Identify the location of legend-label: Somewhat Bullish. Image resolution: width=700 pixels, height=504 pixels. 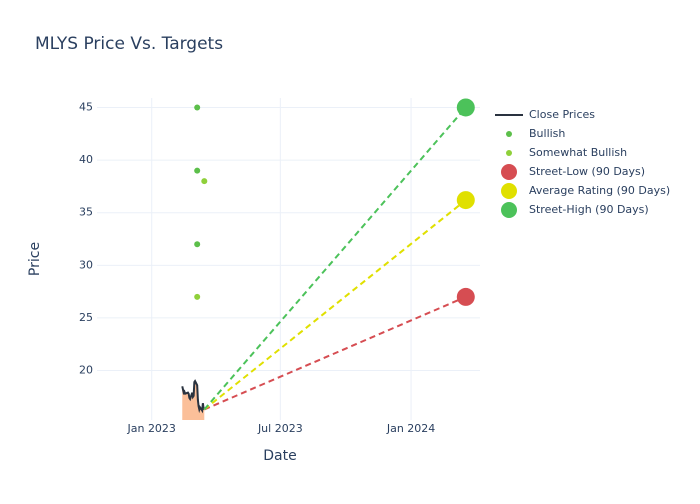
(578, 152).